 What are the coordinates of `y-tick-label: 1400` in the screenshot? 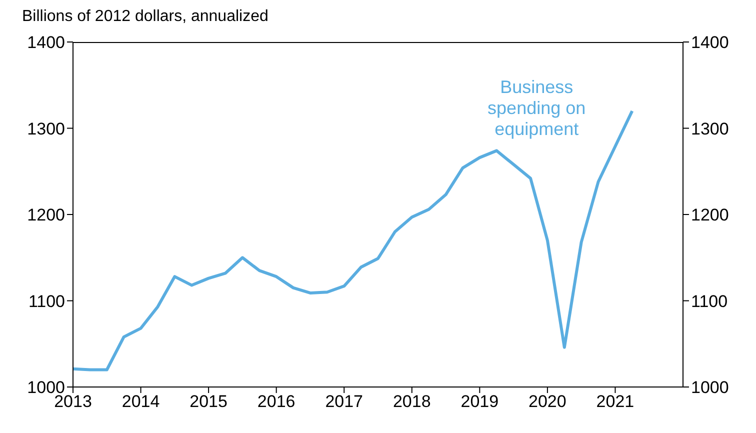 It's located at (46, 42).